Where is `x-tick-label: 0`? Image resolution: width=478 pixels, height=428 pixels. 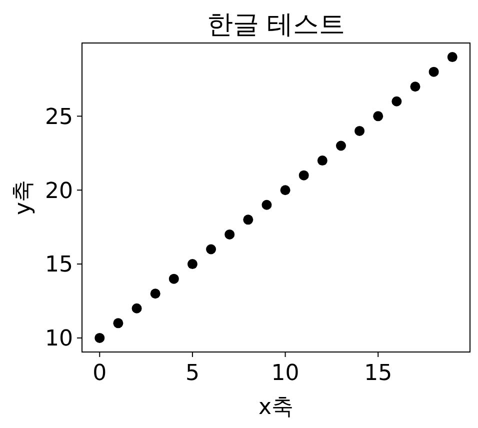 x-tick-label: 0 is located at coordinates (99, 373).